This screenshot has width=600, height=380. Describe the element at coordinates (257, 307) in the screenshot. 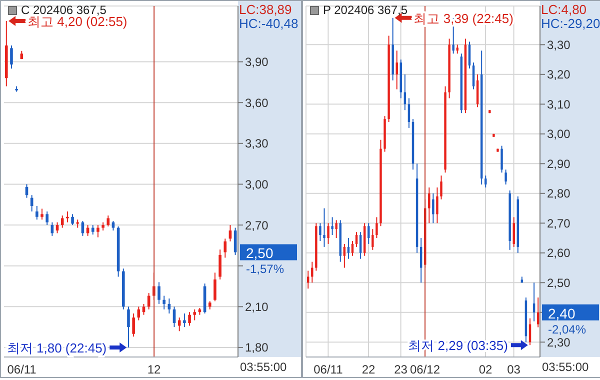

I see `y-tick-label: 2,10` at that location.